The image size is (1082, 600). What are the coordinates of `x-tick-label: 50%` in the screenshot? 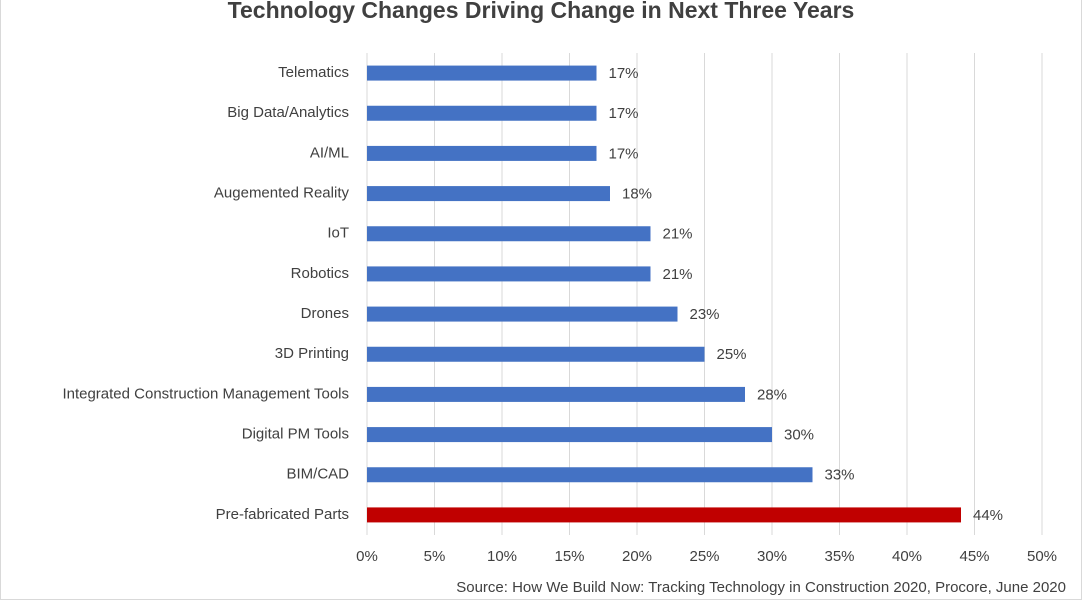 It's located at (1042, 556).